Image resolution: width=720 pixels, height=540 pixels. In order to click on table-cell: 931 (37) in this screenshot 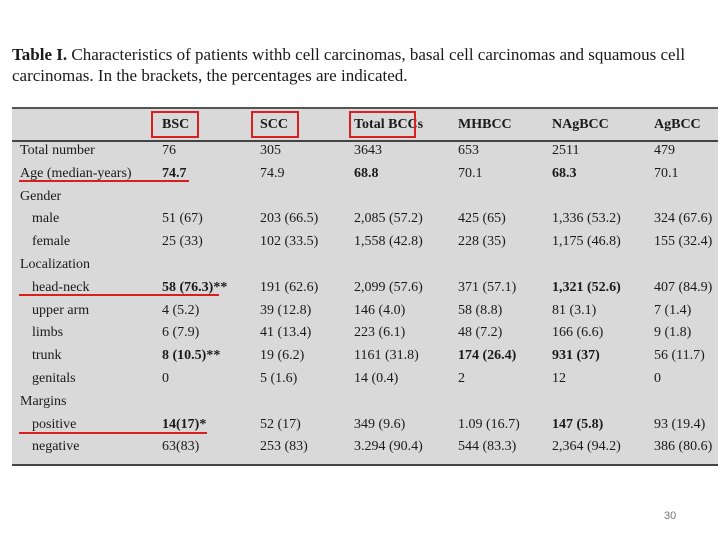, I will do `click(576, 356)`.